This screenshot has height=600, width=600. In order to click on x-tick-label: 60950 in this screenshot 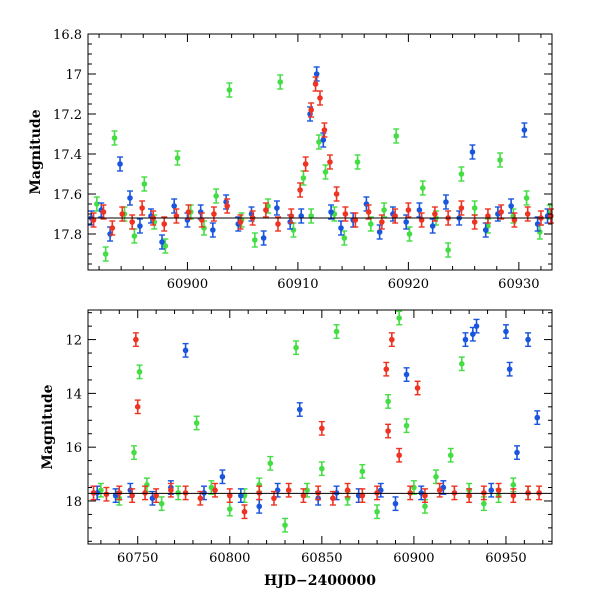, I will do `click(505, 558)`.